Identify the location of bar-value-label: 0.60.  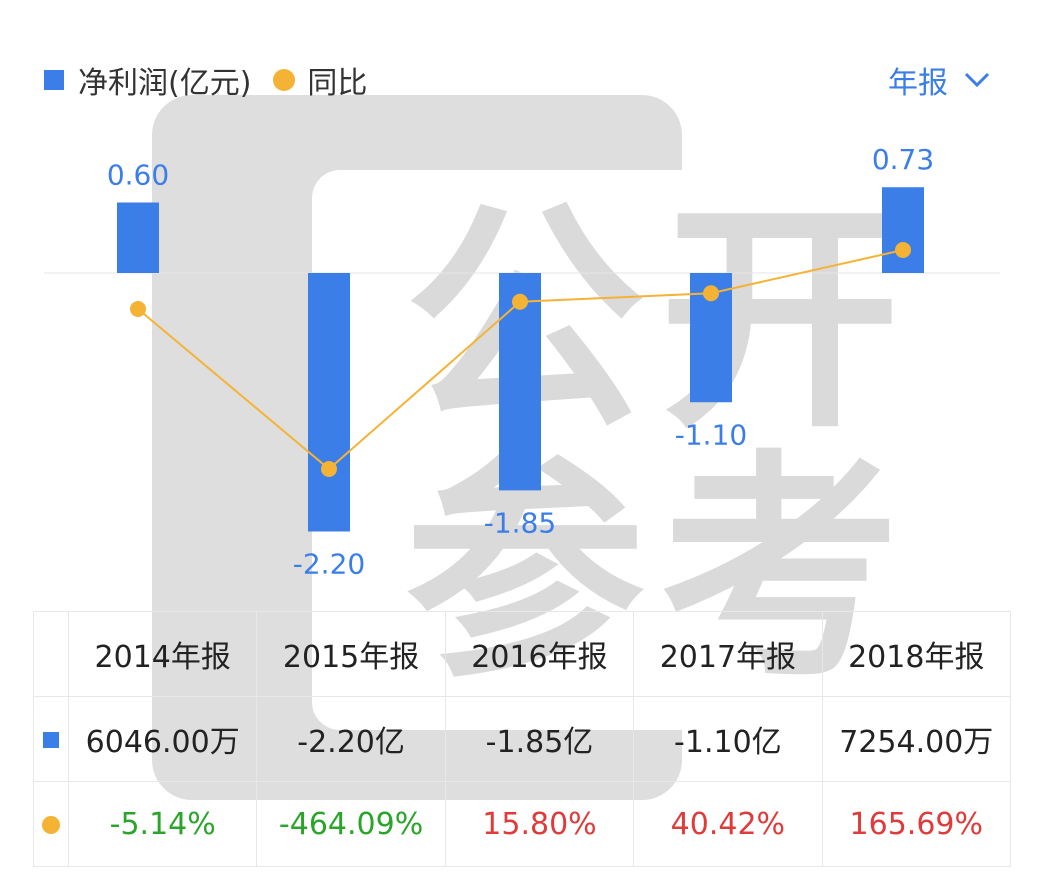
(138, 175).